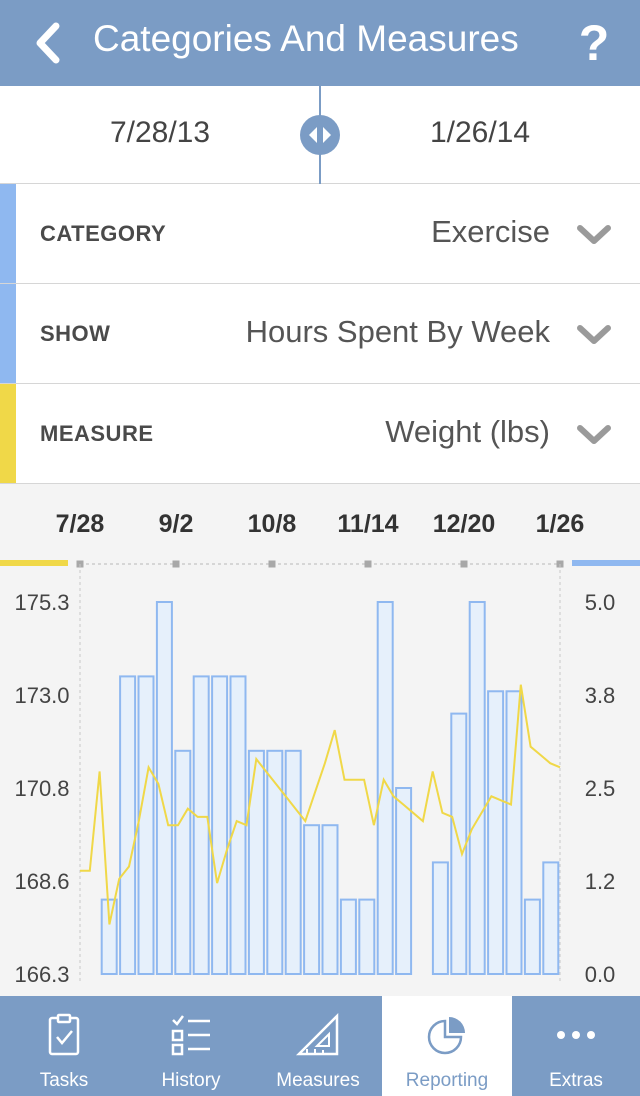 The image size is (640, 1096). What do you see at coordinates (64, 1034) in the screenshot?
I see `clipboard-icon` at bounding box center [64, 1034].